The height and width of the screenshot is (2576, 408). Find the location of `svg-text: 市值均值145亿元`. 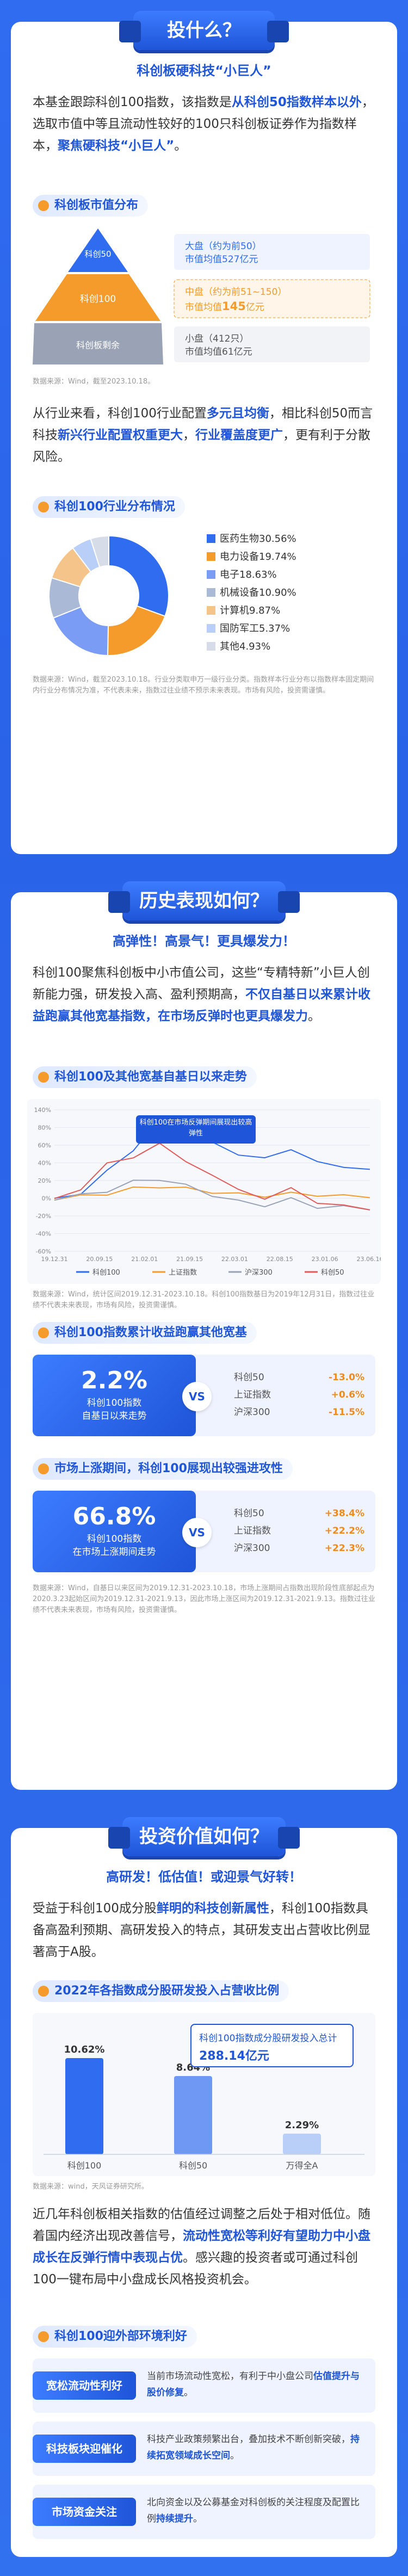

svg-text: 市值均值145亿元 is located at coordinates (225, 306).